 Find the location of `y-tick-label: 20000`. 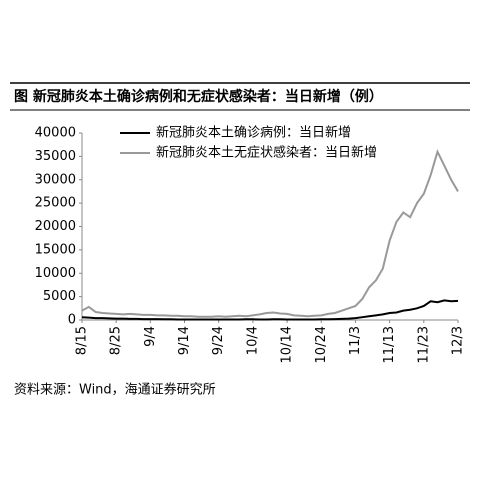

y-tick-label: 20000 is located at coordinates (55, 226).